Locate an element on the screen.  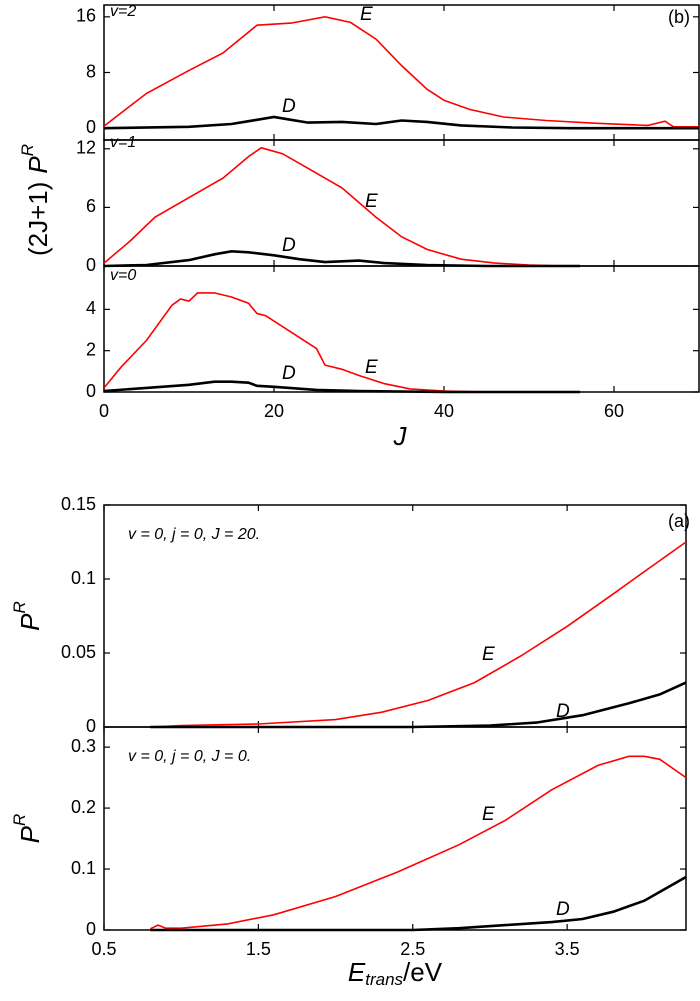
panel-annotation: v = 0, j = 0, J = 0. is located at coordinates (189, 756).